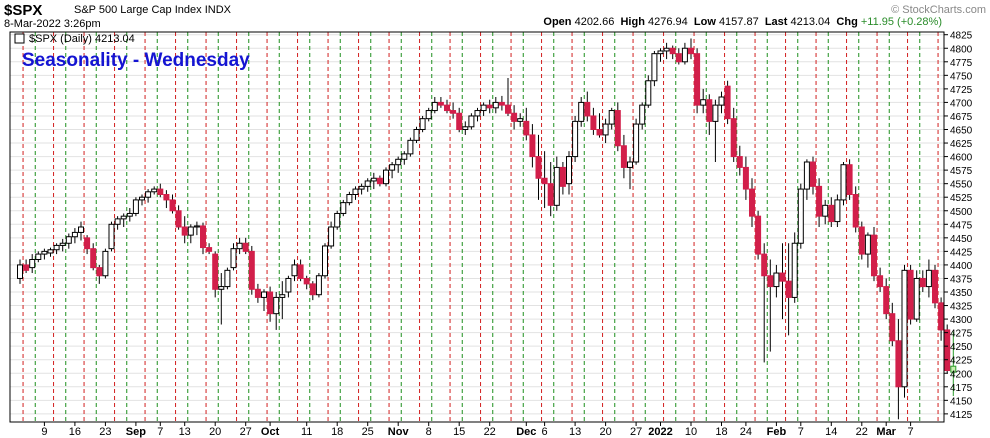 The image size is (990, 438). Describe the element at coordinates (961, 307) in the screenshot. I see `y-tick-label: 4325` at that location.